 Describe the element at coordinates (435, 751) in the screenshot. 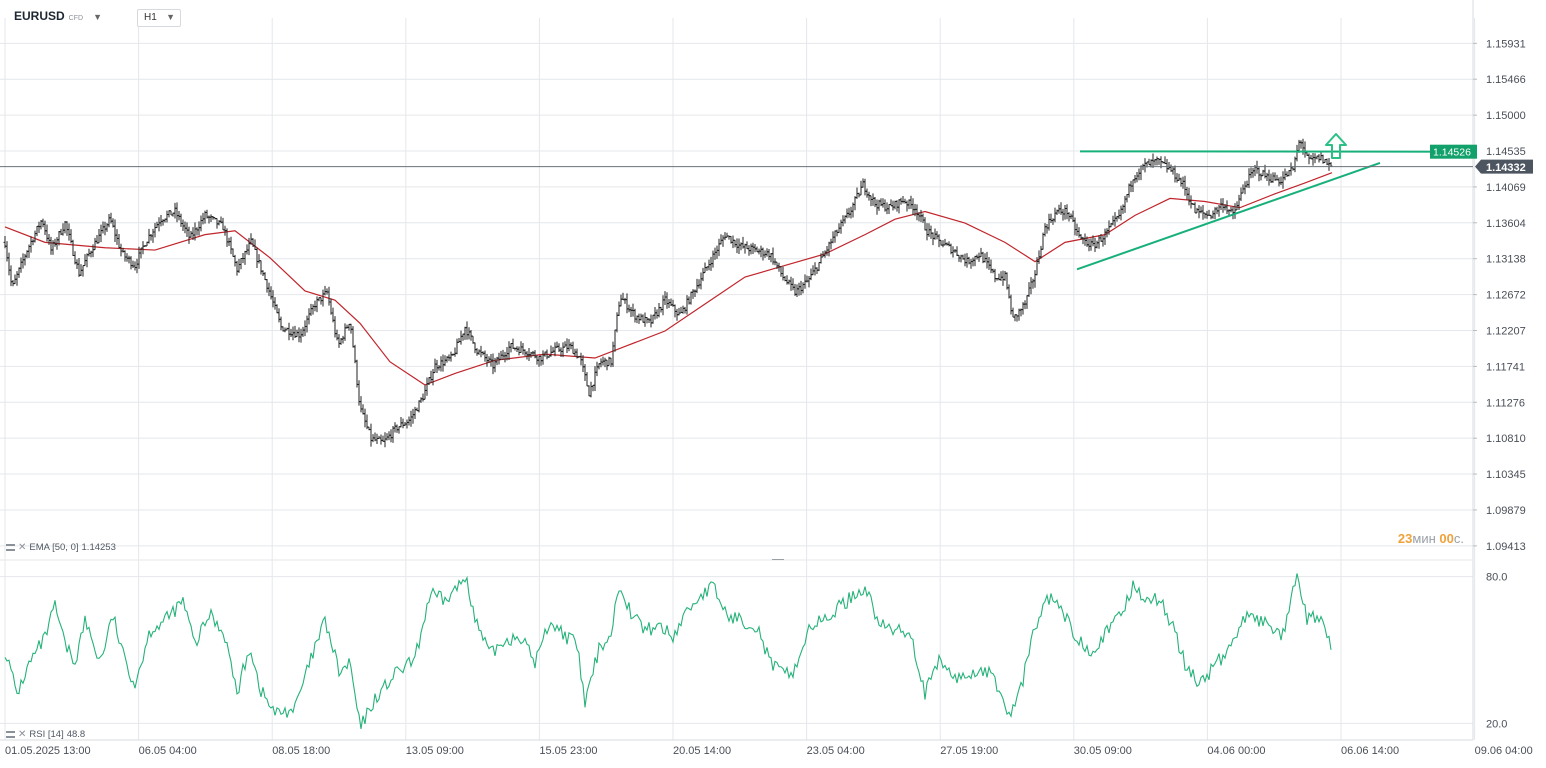

I see `x-tick-label: 13.05 09:00` at that location.